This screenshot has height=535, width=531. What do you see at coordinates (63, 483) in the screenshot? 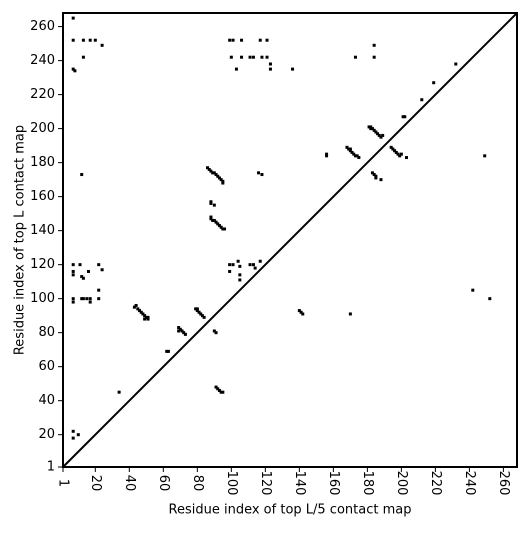
I see `x-tick-label: 1` at bounding box center [63, 483].